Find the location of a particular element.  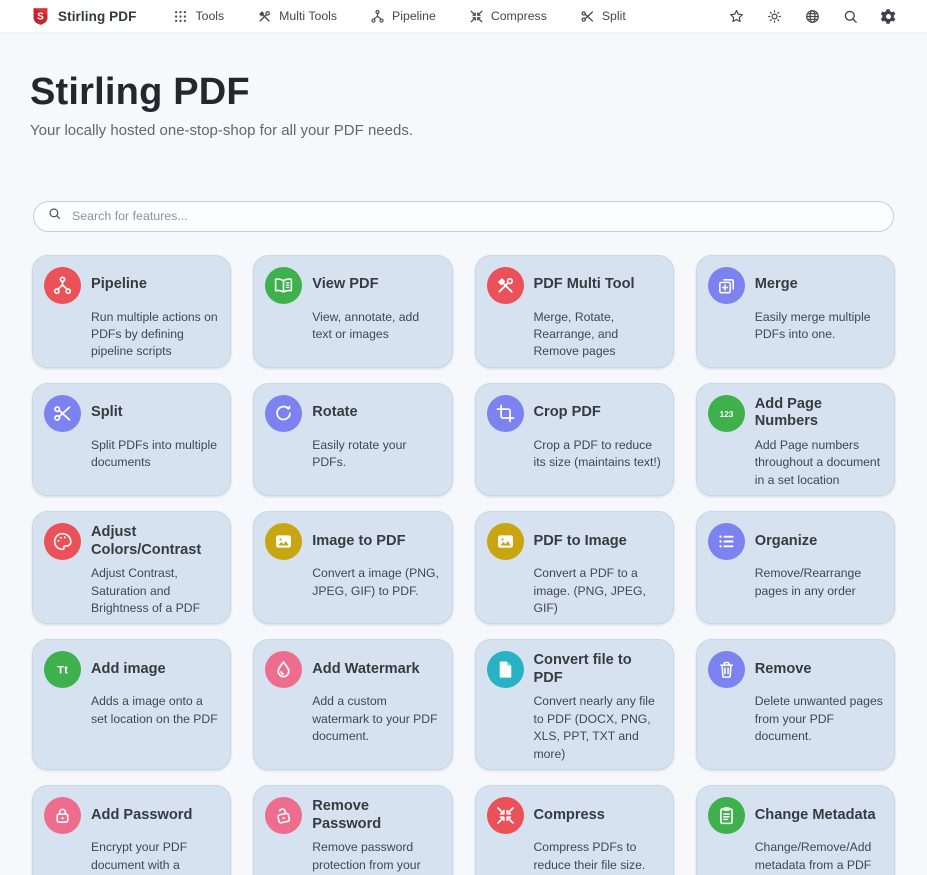

nav-item-label: Compress is located at coordinates (518, 16).